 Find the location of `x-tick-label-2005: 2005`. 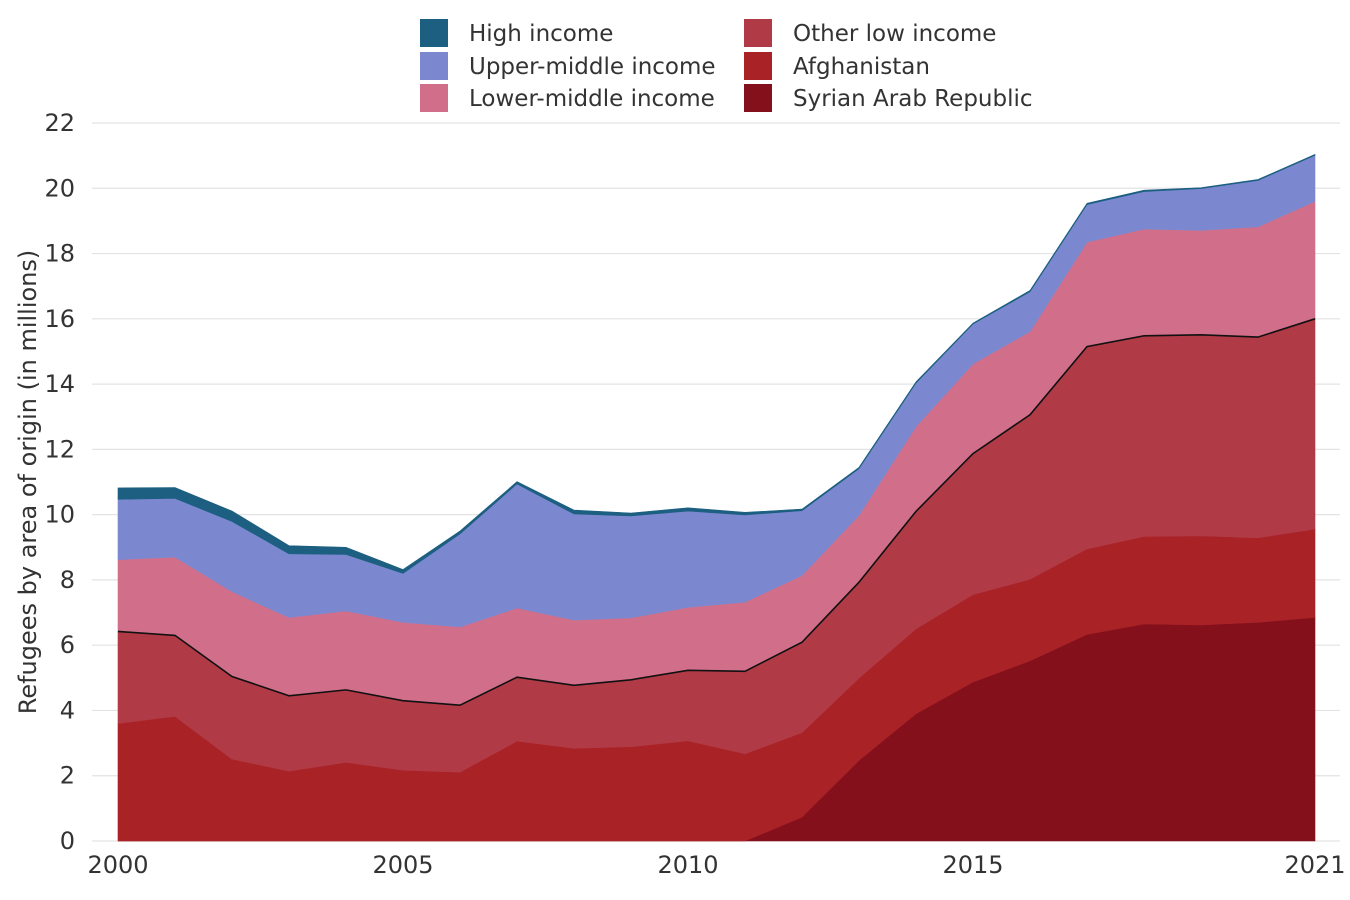

x-tick-label-2005: 2005 is located at coordinates (402, 865).